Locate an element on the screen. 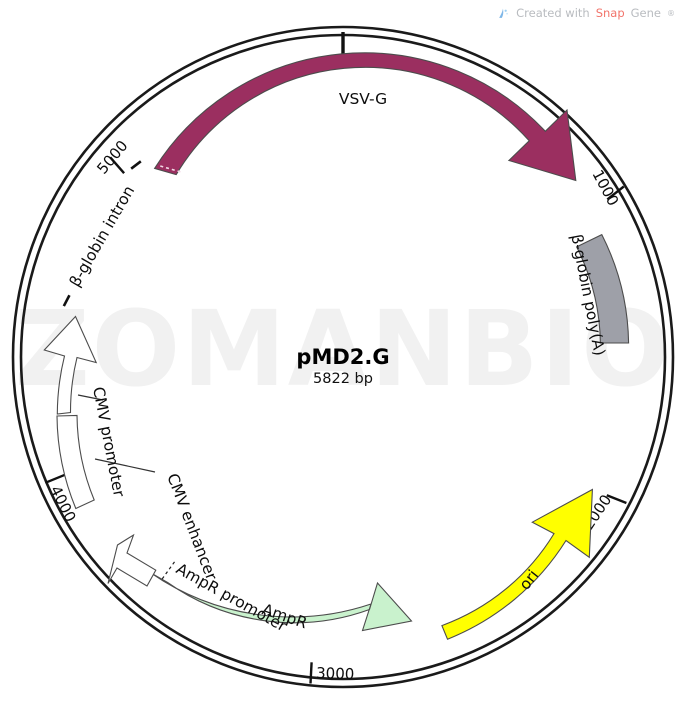 This screenshot has width=687, height=723. plasmid-size: 5822 bp is located at coordinates (343, 379).